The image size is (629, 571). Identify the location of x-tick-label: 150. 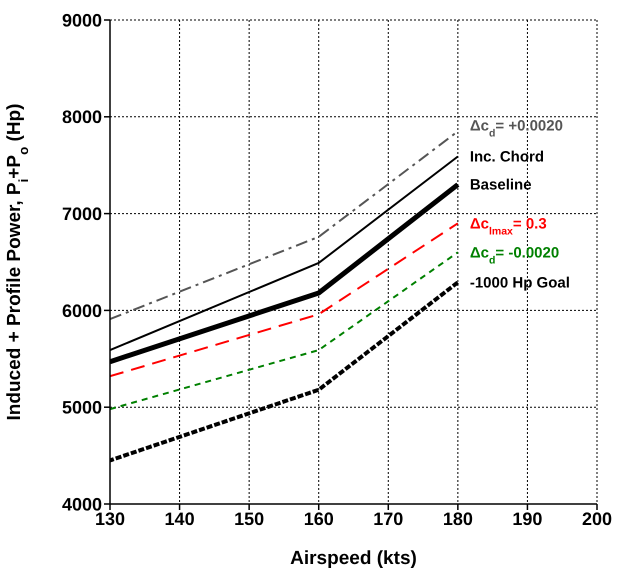
(249, 518).